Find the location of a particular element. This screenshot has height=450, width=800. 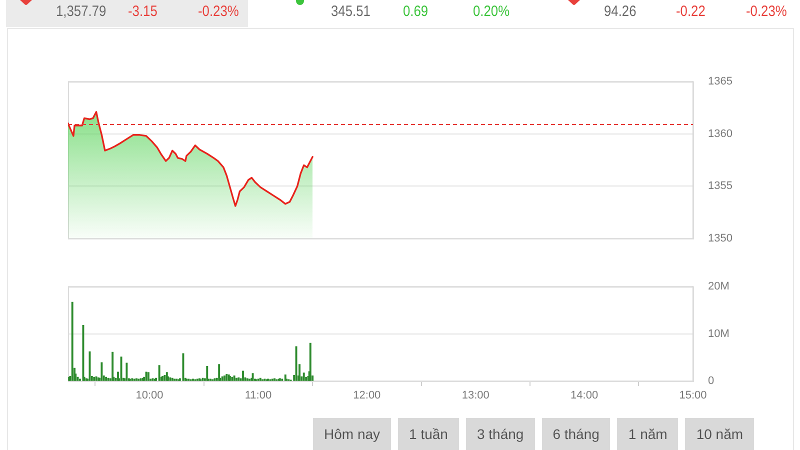

text: -0.22 is located at coordinates (691, 11).